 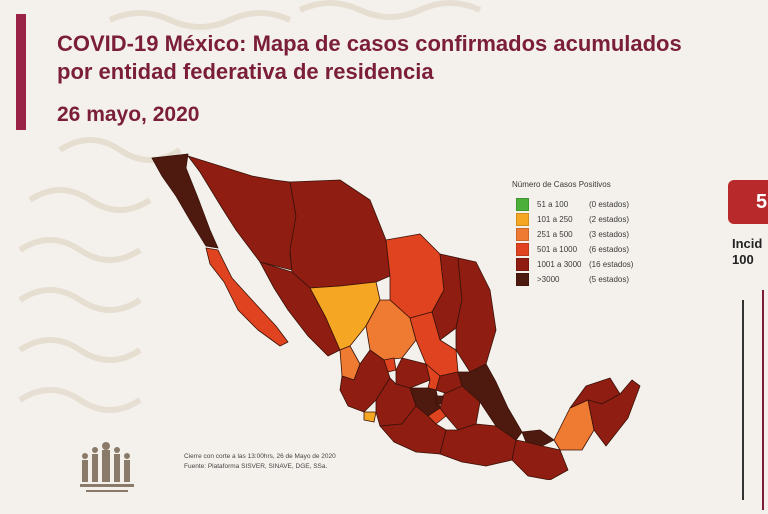 I want to click on legend-item: 51 a 100 (0 estados), so click(x=609, y=204).